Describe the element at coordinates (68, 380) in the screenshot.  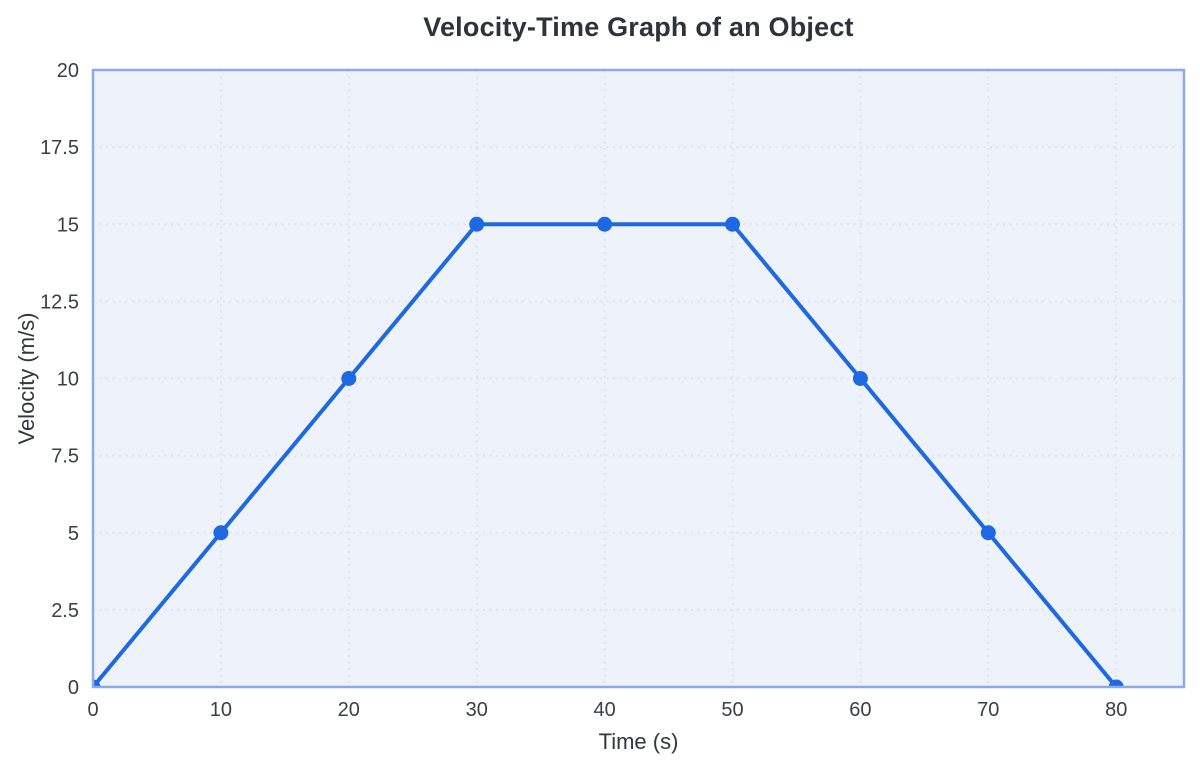
I see `y-tick-label: 10` at that location.